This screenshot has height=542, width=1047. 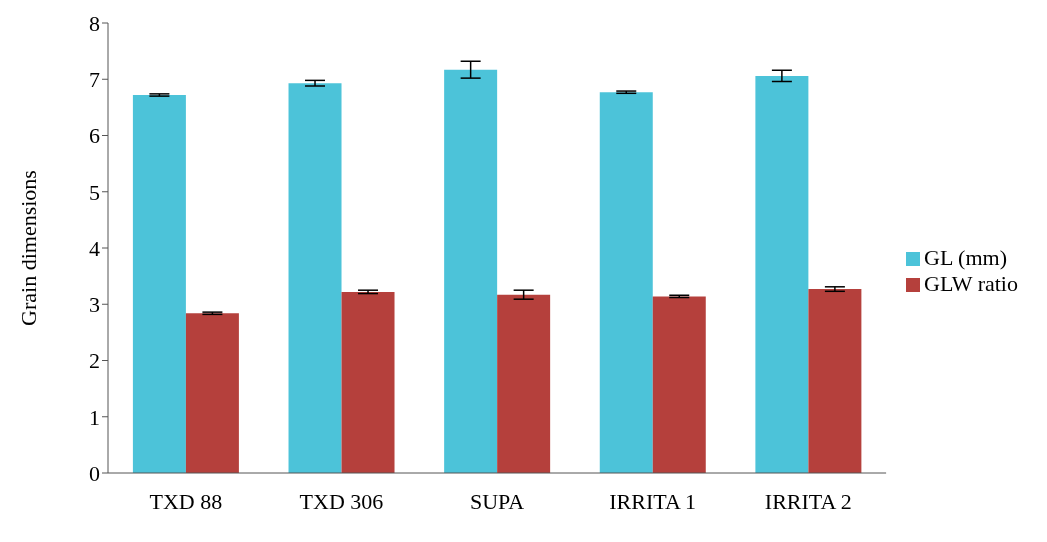 I want to click on y-tick-label: 6, so click(x=94, y=136).